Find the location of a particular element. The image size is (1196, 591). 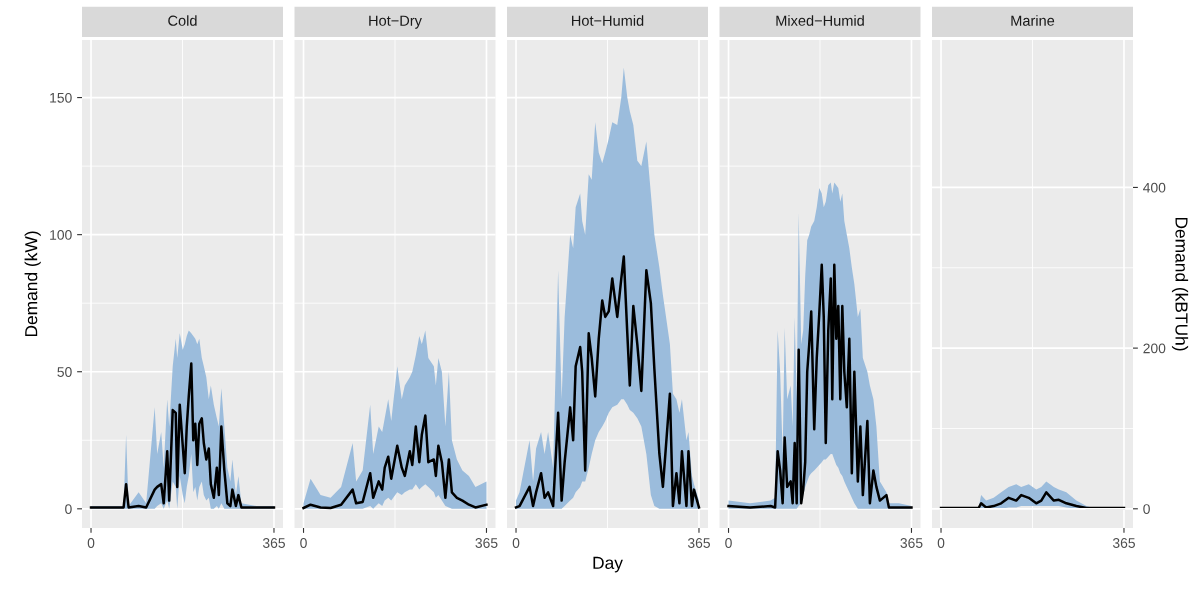

line-series is located at coordinates (182, 435).